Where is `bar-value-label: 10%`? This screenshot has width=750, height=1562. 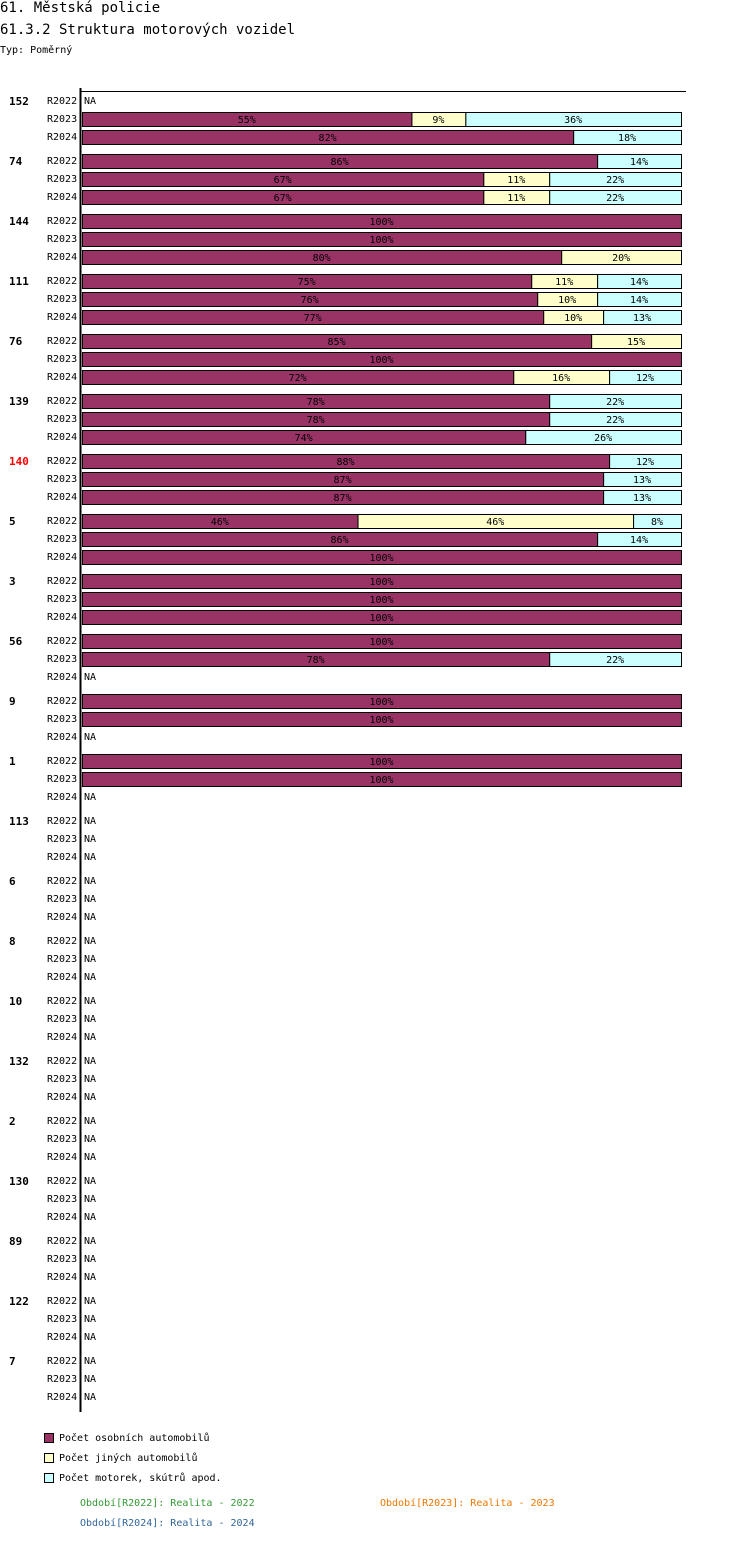 bar-value-label: 10% is located at coordinates (567, 300).